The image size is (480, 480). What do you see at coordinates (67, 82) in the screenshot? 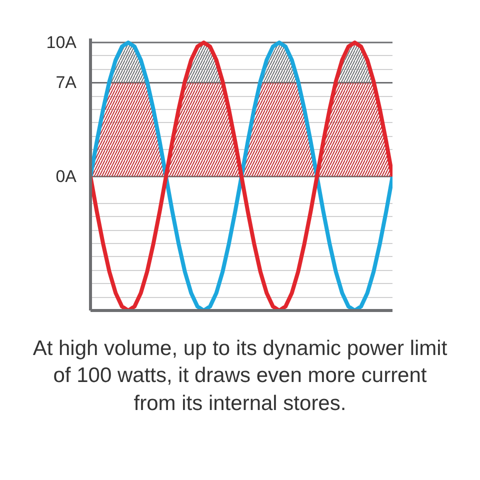
I see `y-tick-label: 7A` at bounding box center [67, 82].